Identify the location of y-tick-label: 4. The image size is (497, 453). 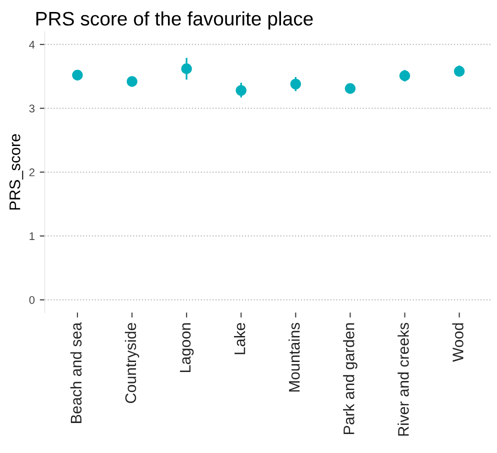
(32, 44).